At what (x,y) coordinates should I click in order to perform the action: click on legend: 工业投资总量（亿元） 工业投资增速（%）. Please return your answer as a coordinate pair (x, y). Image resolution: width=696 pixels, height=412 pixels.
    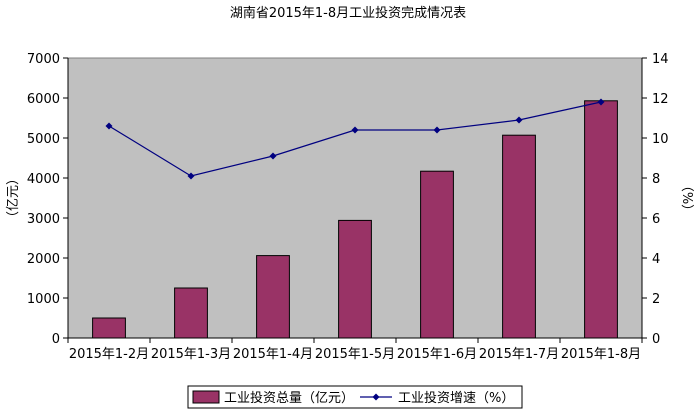
    Looking at the image, I should click on (355, 397).